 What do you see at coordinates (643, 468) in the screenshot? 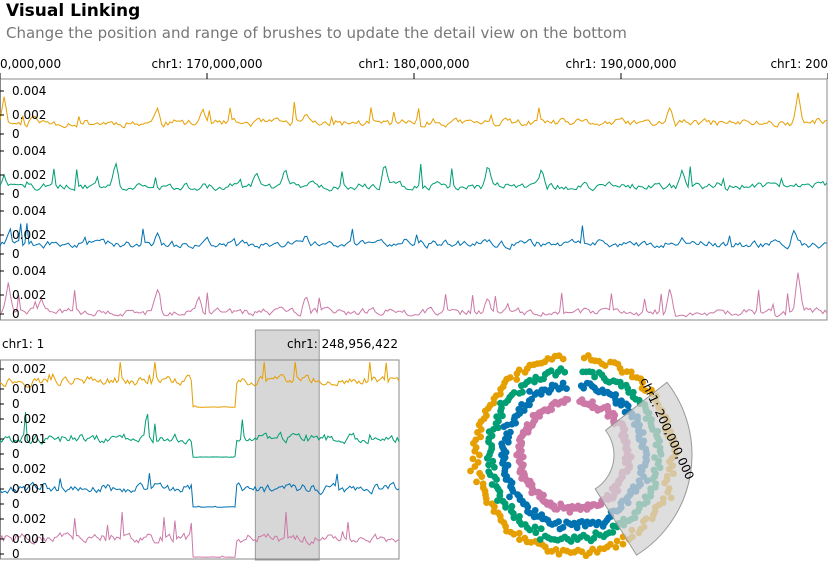
I see `circular-brush` at bounding box center [643, 468].